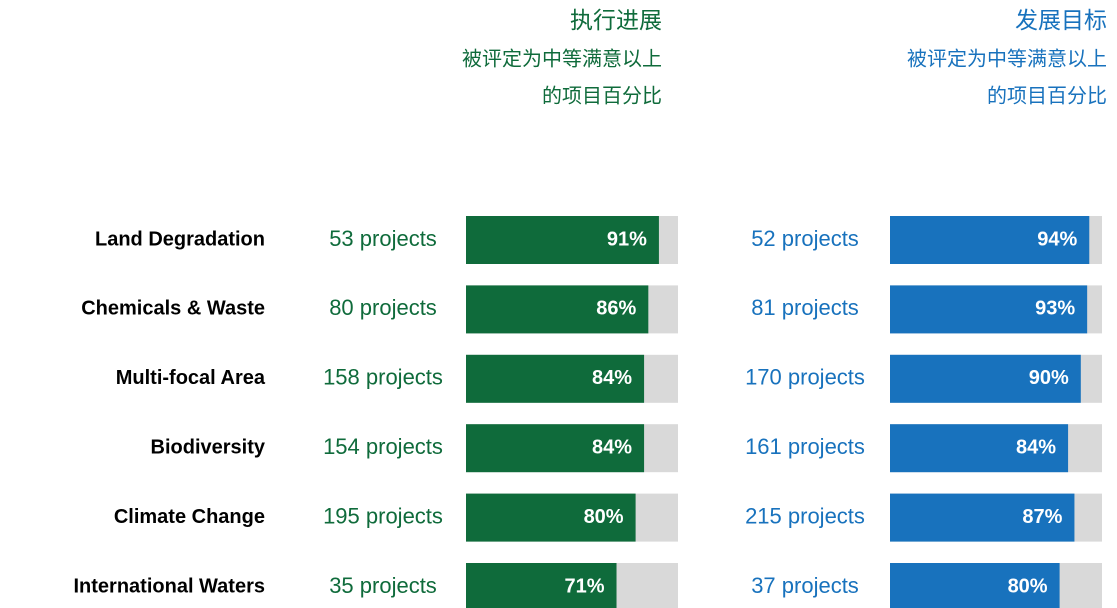 The image size is (1117, 608). I want to click on category-label: Land Degradation, so click(180, 239).